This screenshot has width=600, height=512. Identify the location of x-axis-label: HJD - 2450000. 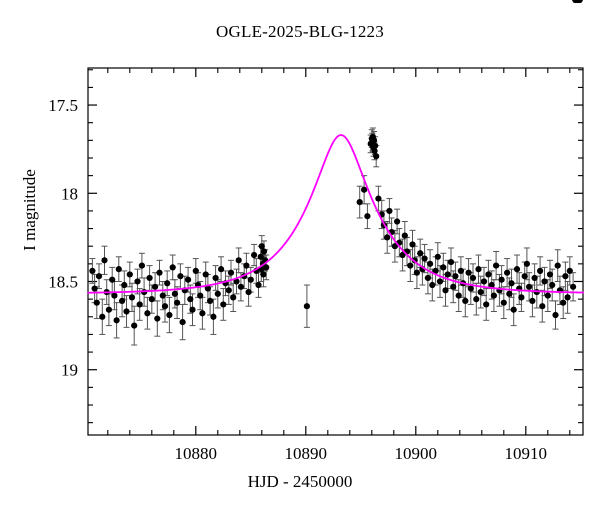
(300, 481).